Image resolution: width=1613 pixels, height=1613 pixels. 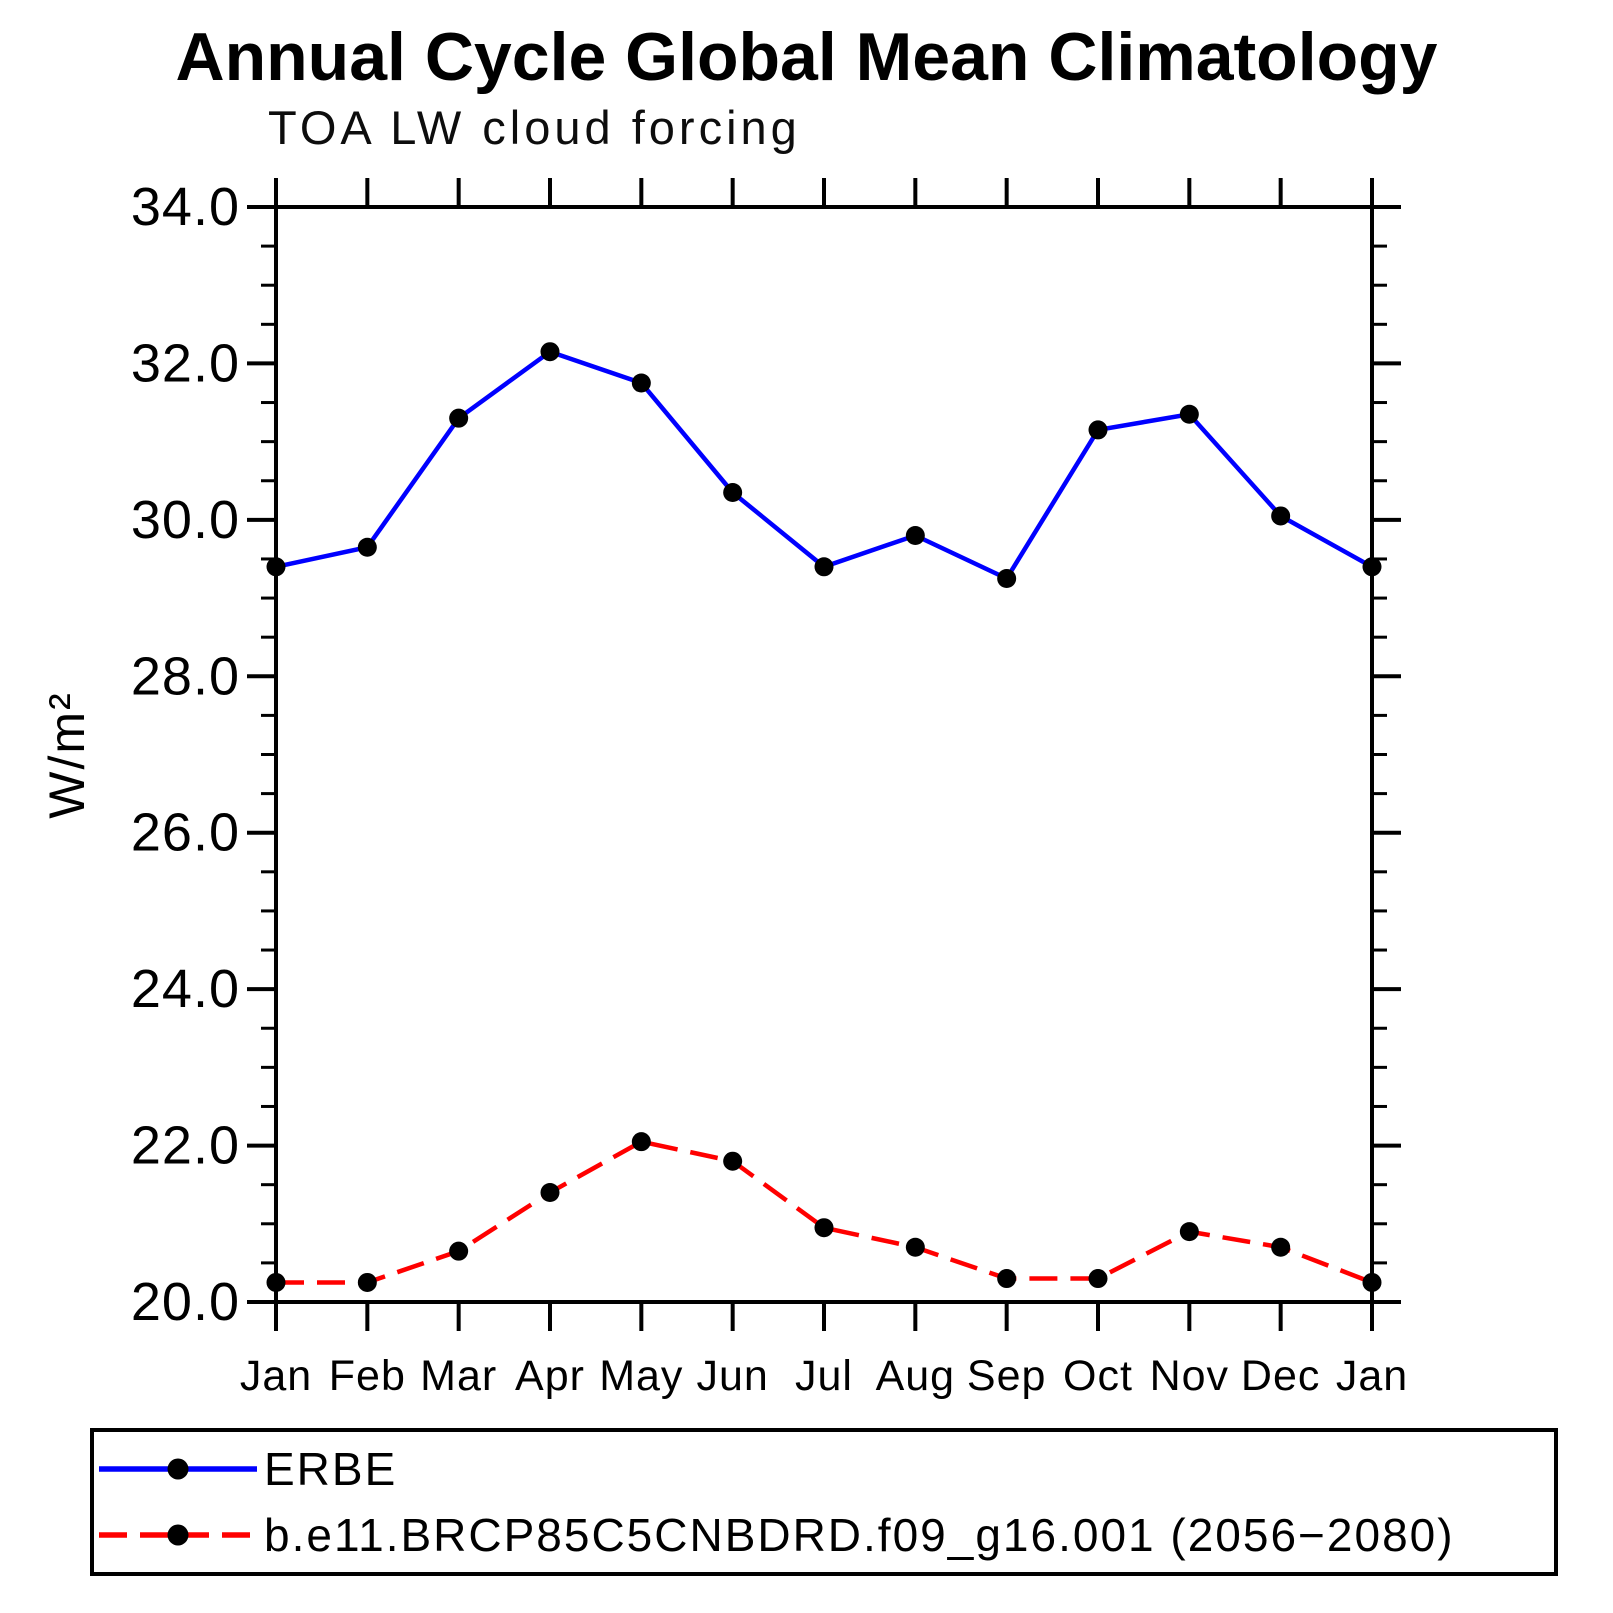 I want to click on y-axis-label: W/m², so click(x=67, y=754).